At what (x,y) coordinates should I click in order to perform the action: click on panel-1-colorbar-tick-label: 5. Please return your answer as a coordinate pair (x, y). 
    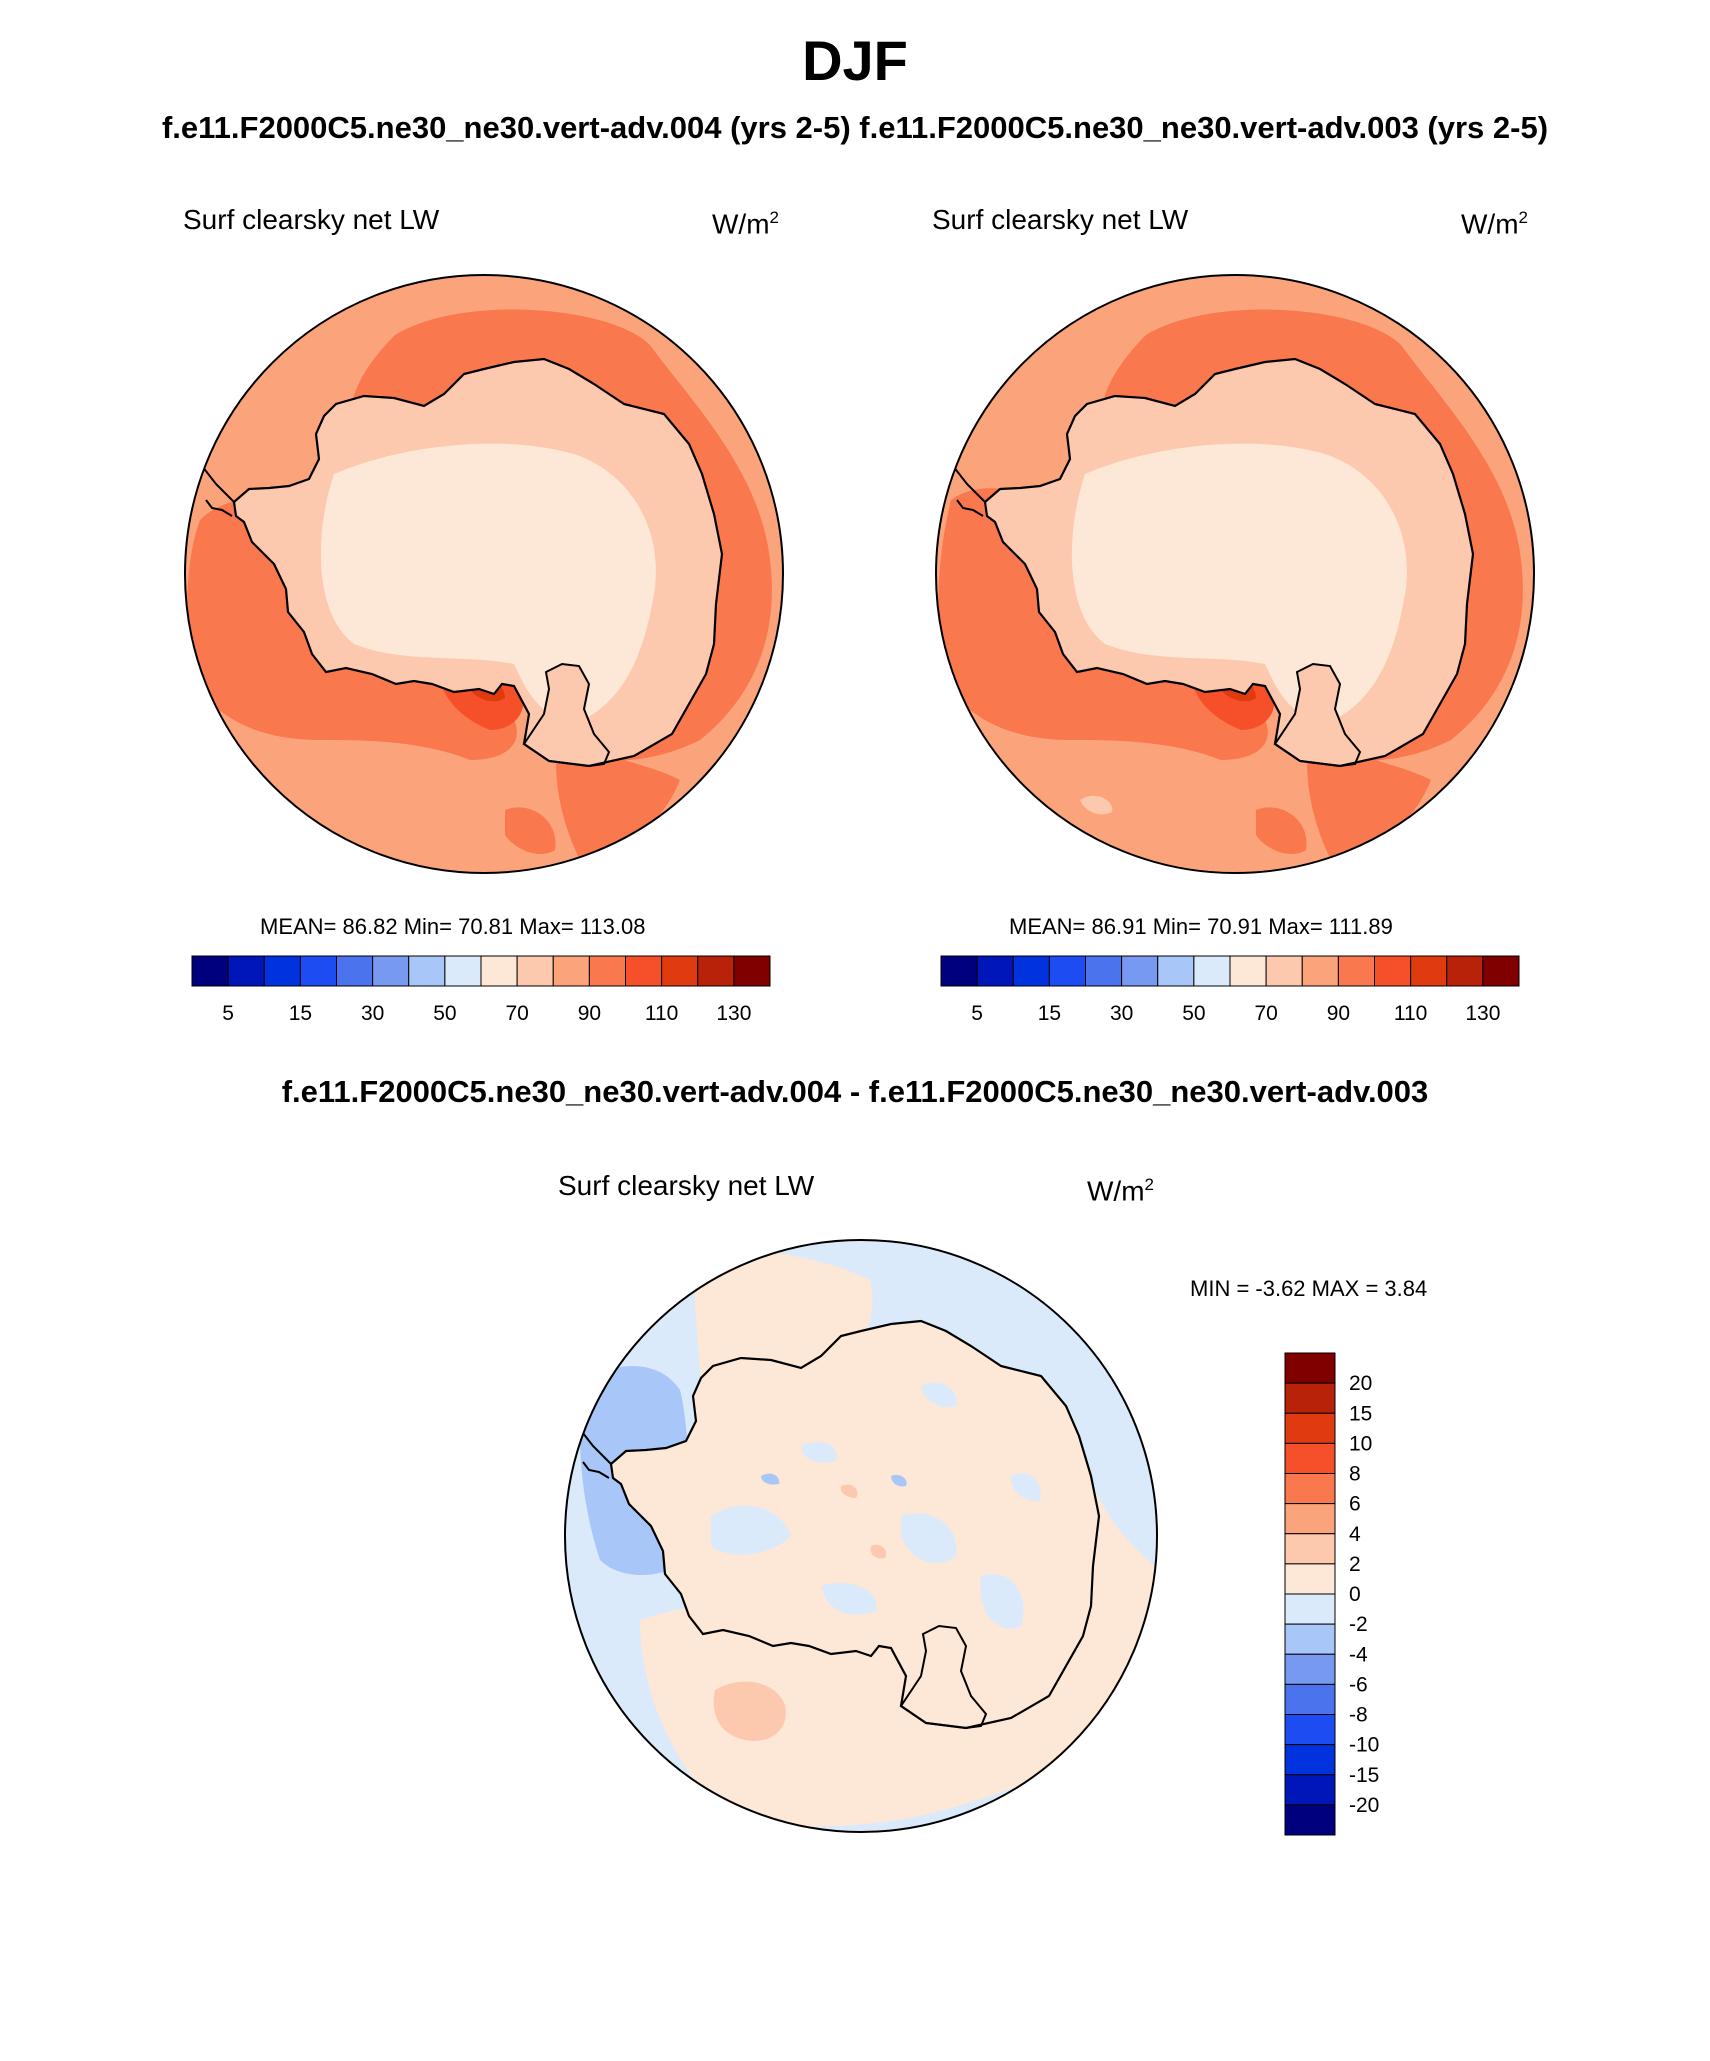
    Looking at the image, I should click on (228, 1013).